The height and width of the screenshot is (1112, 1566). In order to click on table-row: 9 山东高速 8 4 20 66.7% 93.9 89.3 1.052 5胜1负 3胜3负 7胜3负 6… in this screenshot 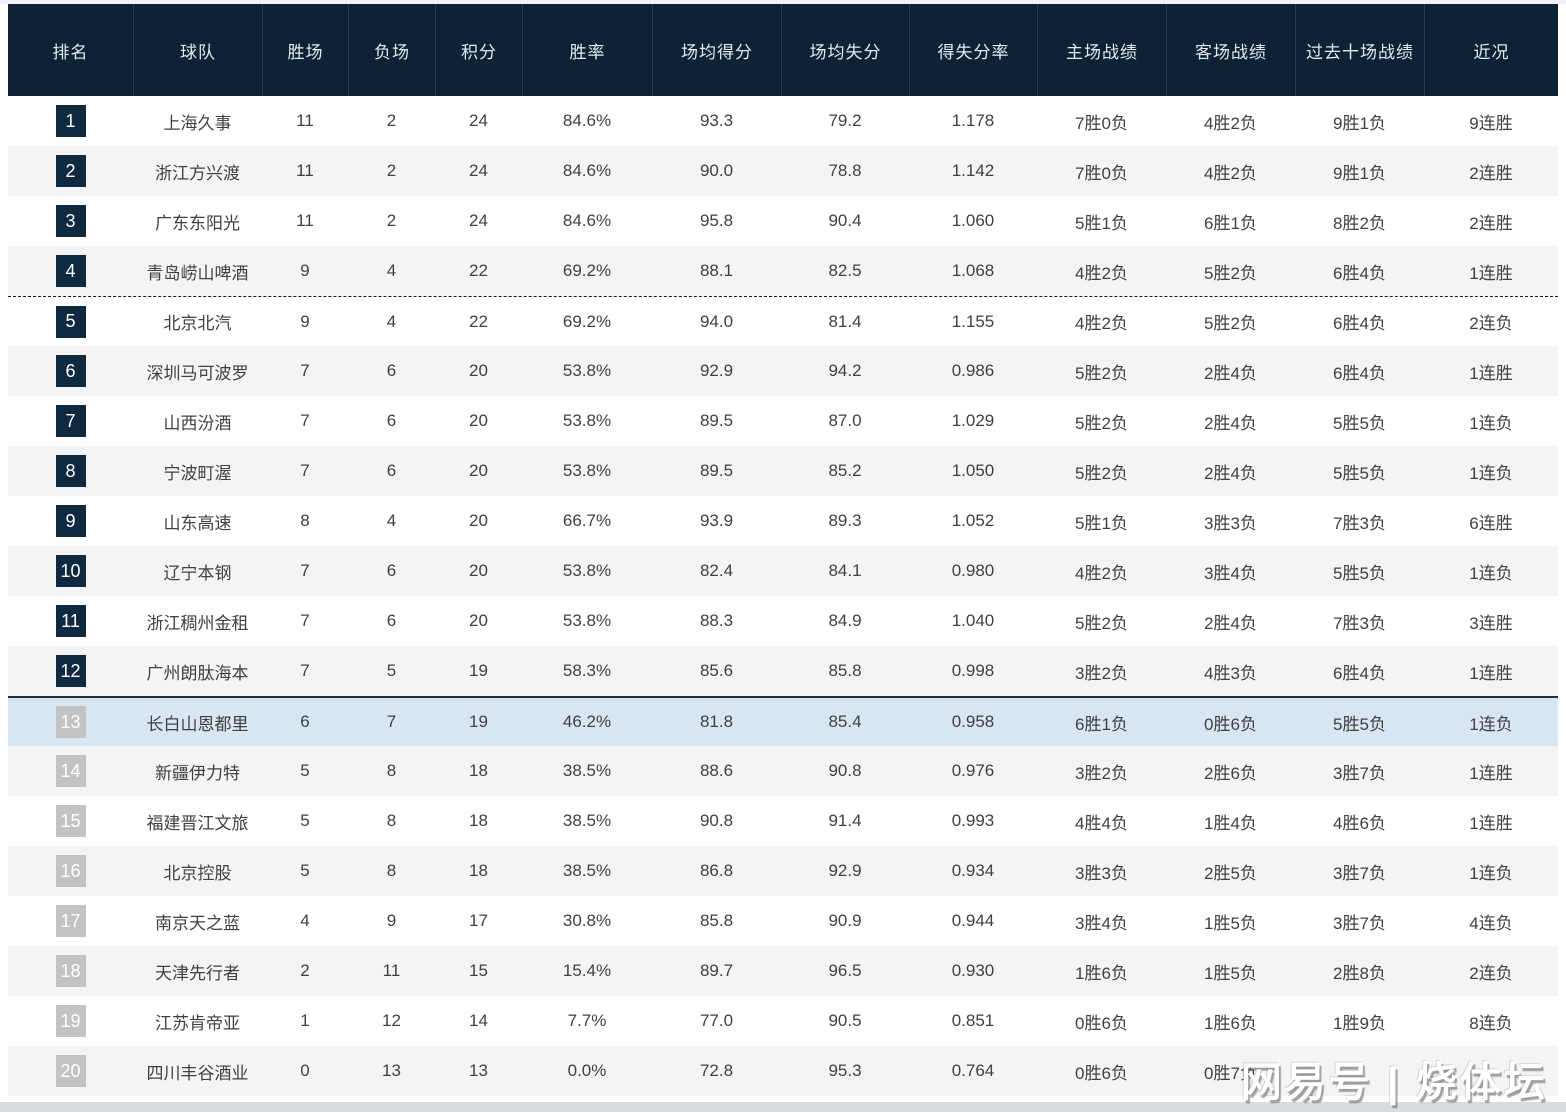, I will do `click(783, 521)`.